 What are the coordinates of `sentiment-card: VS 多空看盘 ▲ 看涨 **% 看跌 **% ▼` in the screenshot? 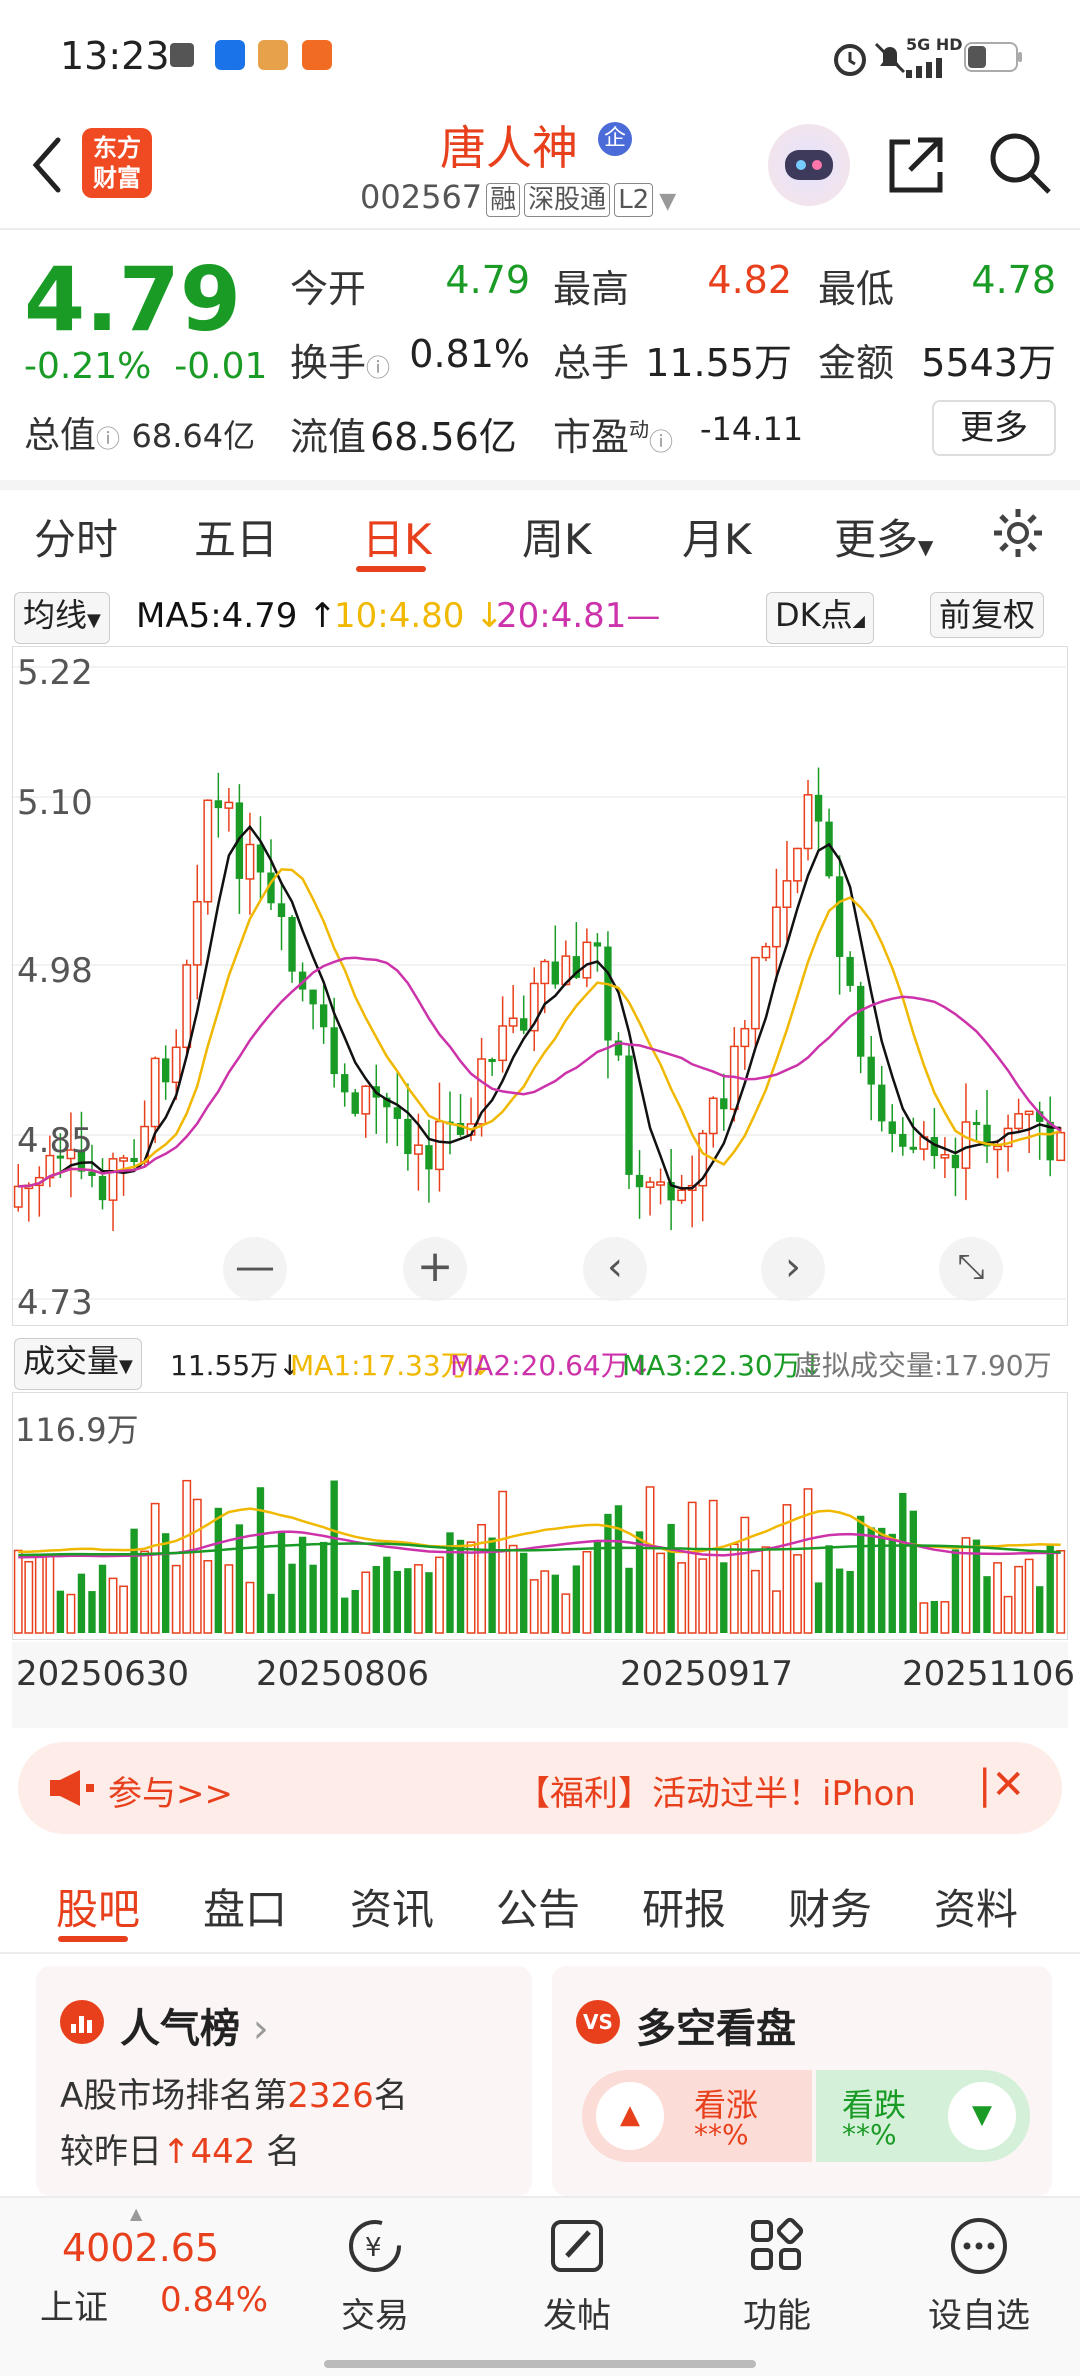 It's located at (802, 2081).